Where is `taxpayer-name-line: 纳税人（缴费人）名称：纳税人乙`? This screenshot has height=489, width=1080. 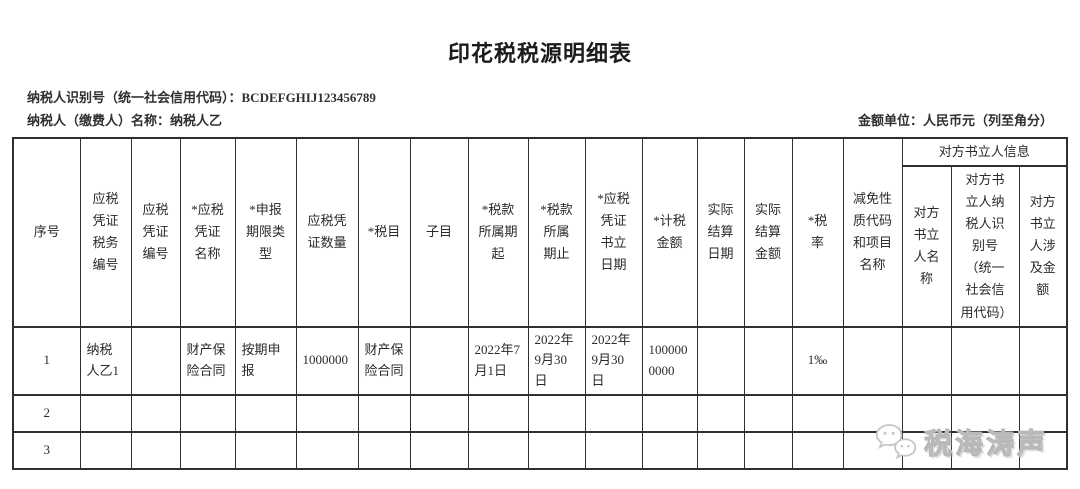 taxpayer-name-line: 纳税人（缴费人）名称：纳税人乙 is located at coordinates (124, 119).